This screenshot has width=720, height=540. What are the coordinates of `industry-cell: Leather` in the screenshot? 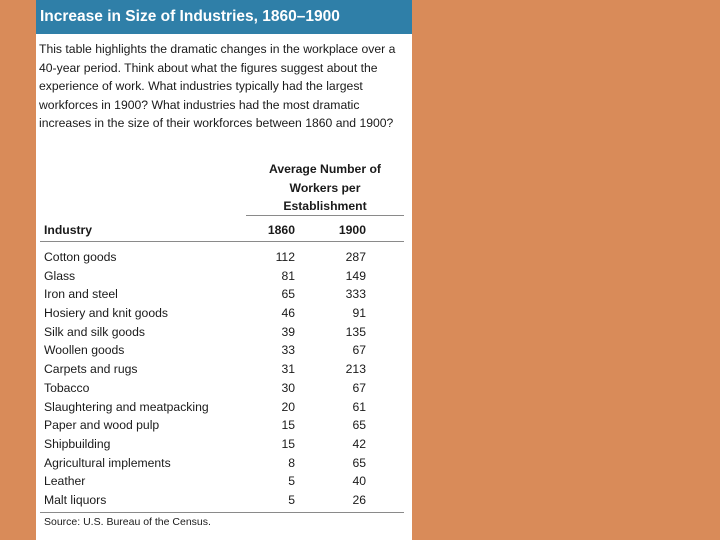 It's located at (65, 481).